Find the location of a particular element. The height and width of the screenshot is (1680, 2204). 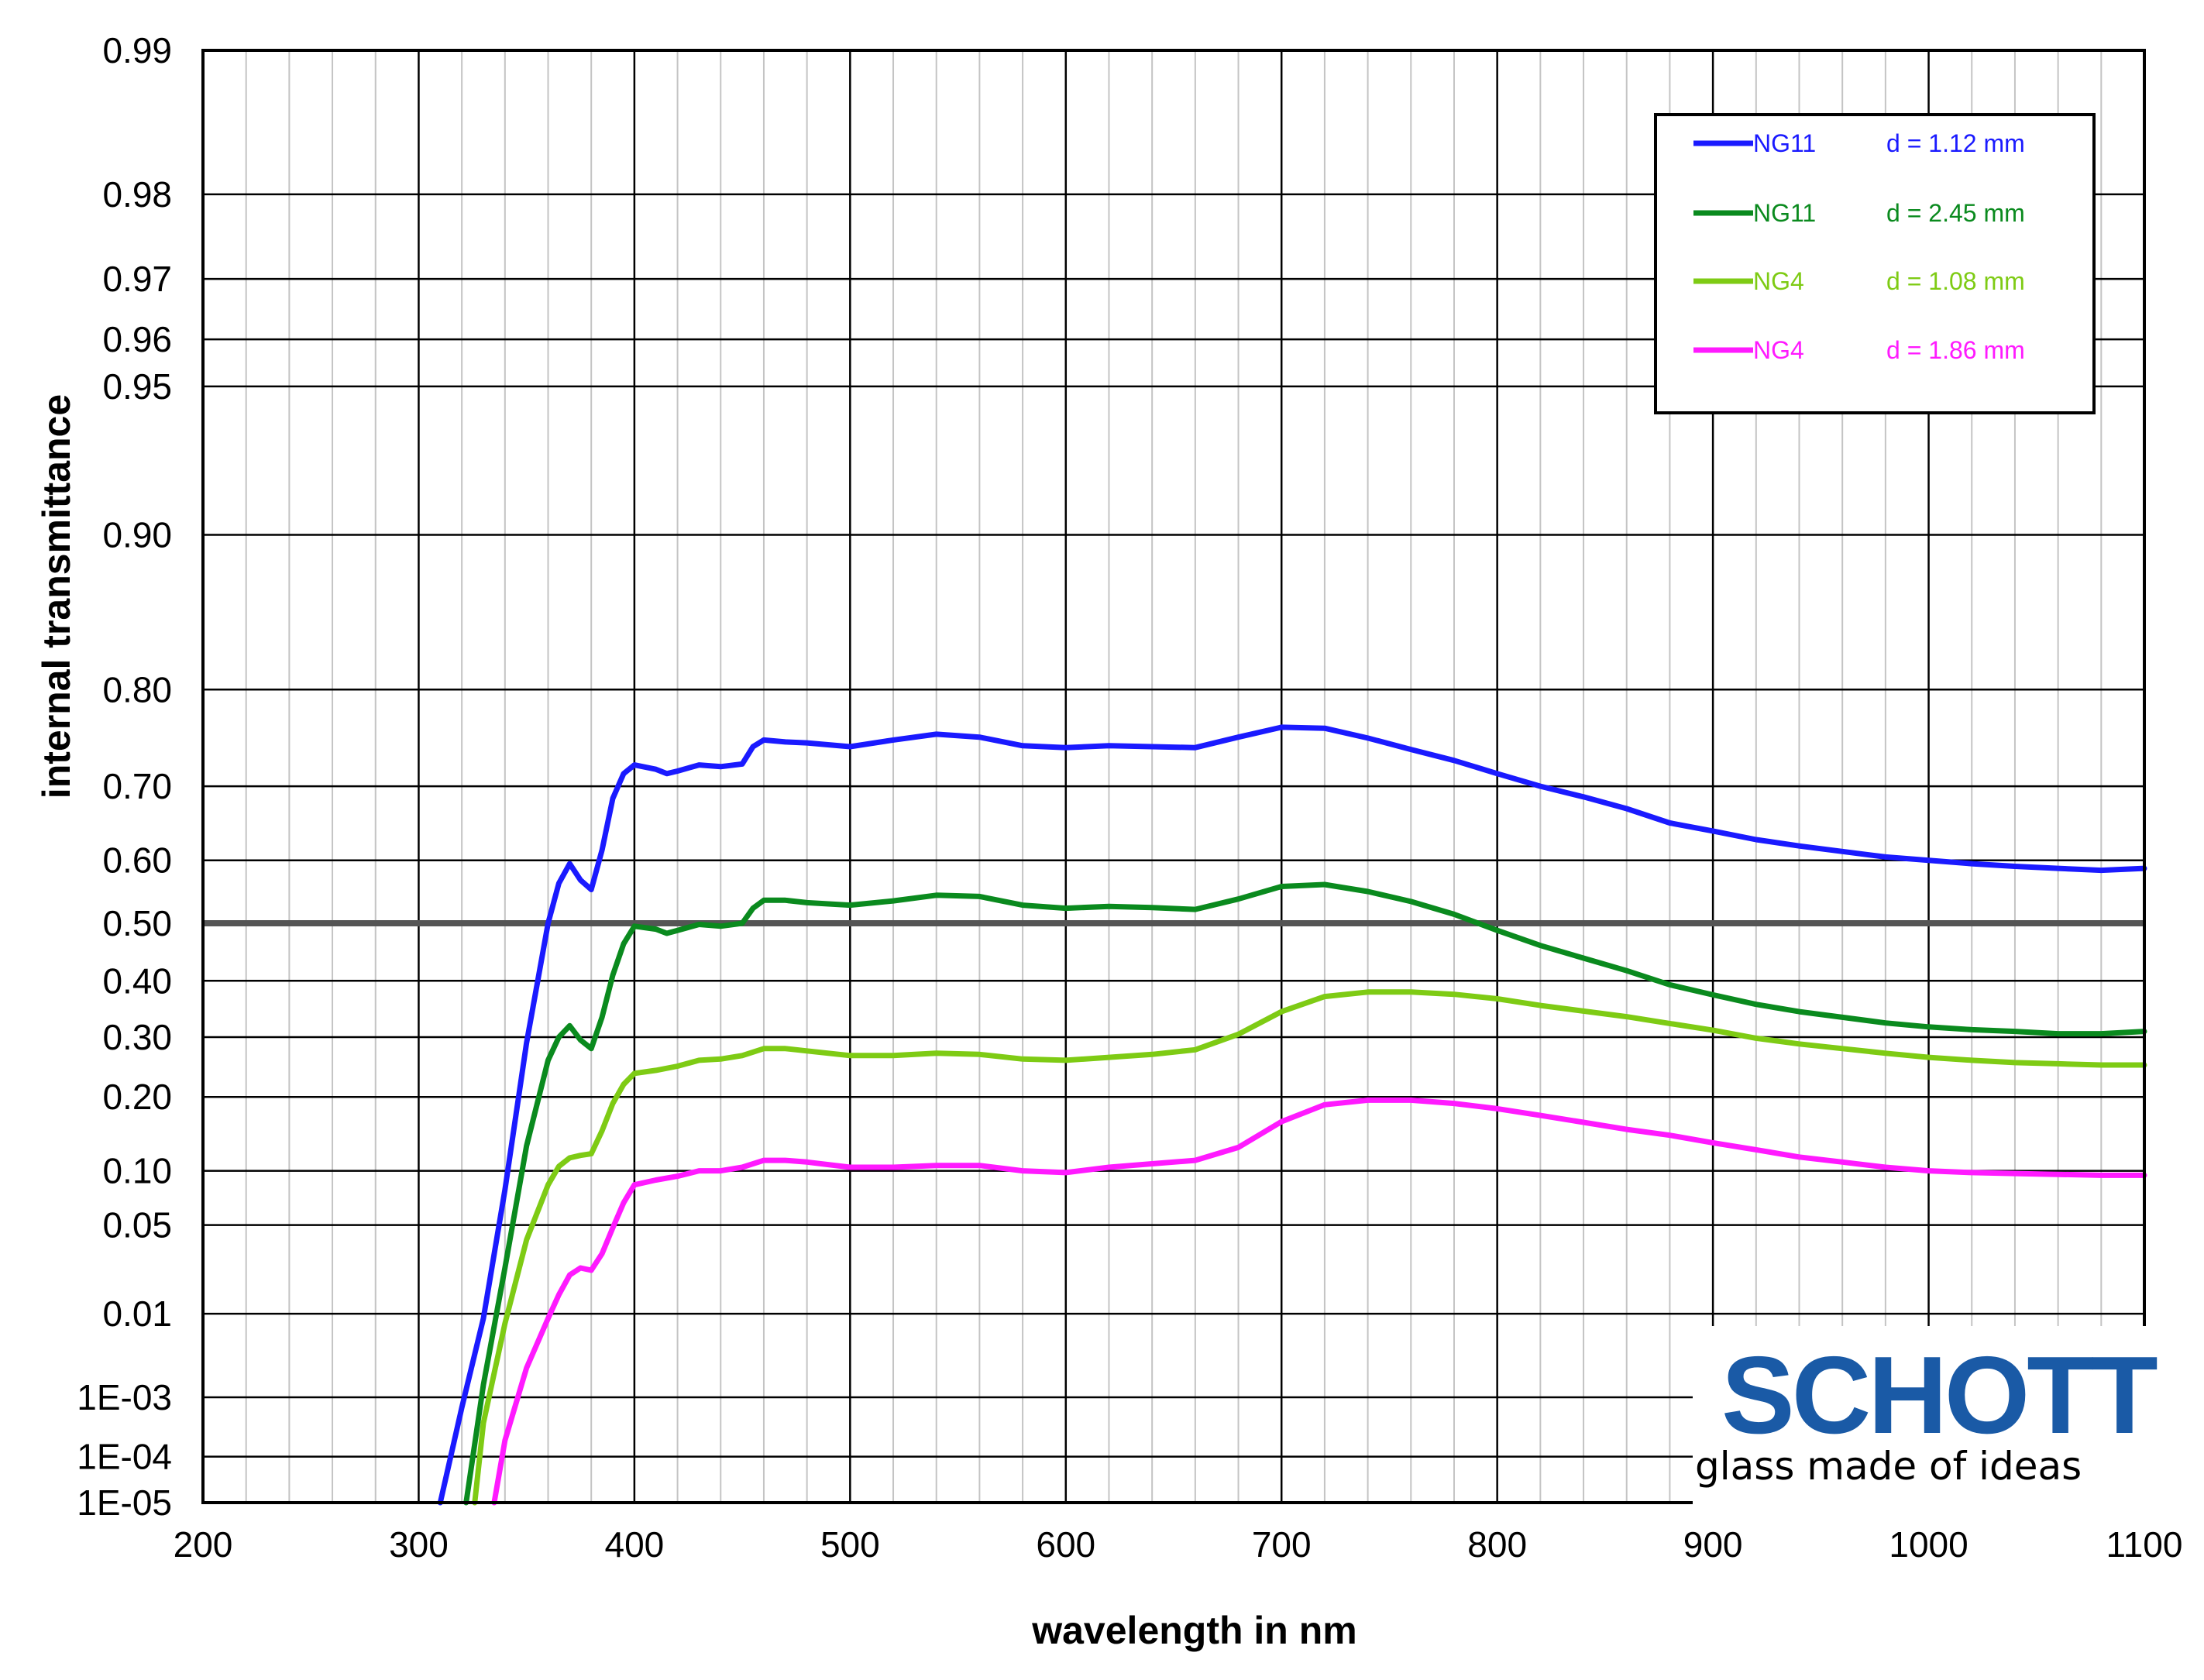

logo-backdrop is located at coordinates (1930, 1415).